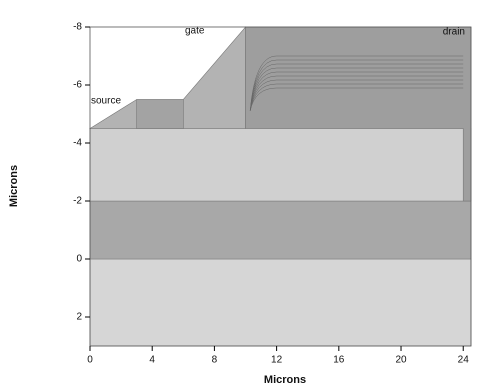 This screenshot has height=389, width=479. Describe the element at coordinates (14, 186) in the screenshot. I see `y-axis-label: Microns` at that location.